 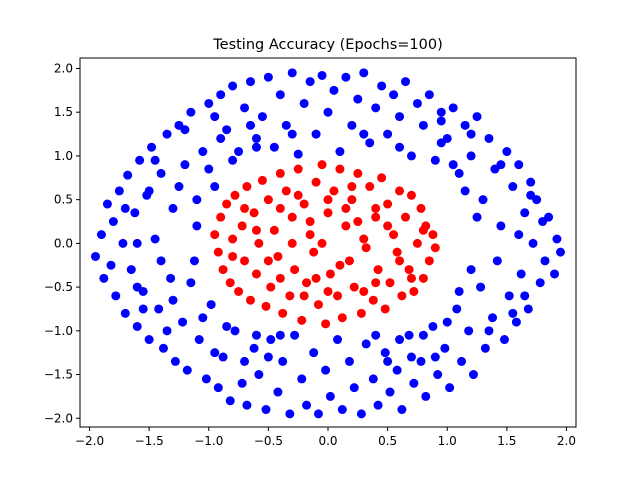 I want to click on y-tick-label: 1.5, so click(x=63, y=112).